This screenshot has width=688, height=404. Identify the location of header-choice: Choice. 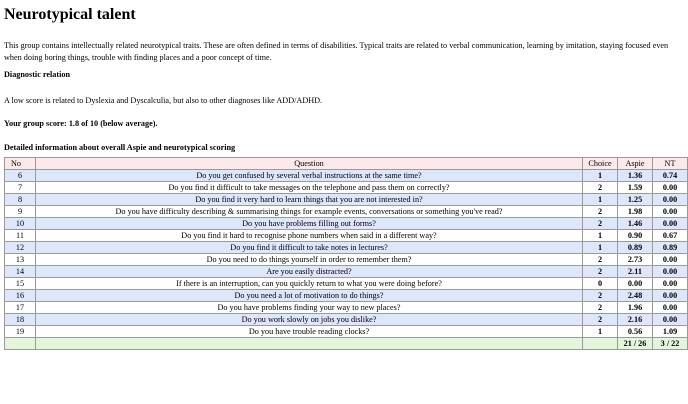
(600, 163).